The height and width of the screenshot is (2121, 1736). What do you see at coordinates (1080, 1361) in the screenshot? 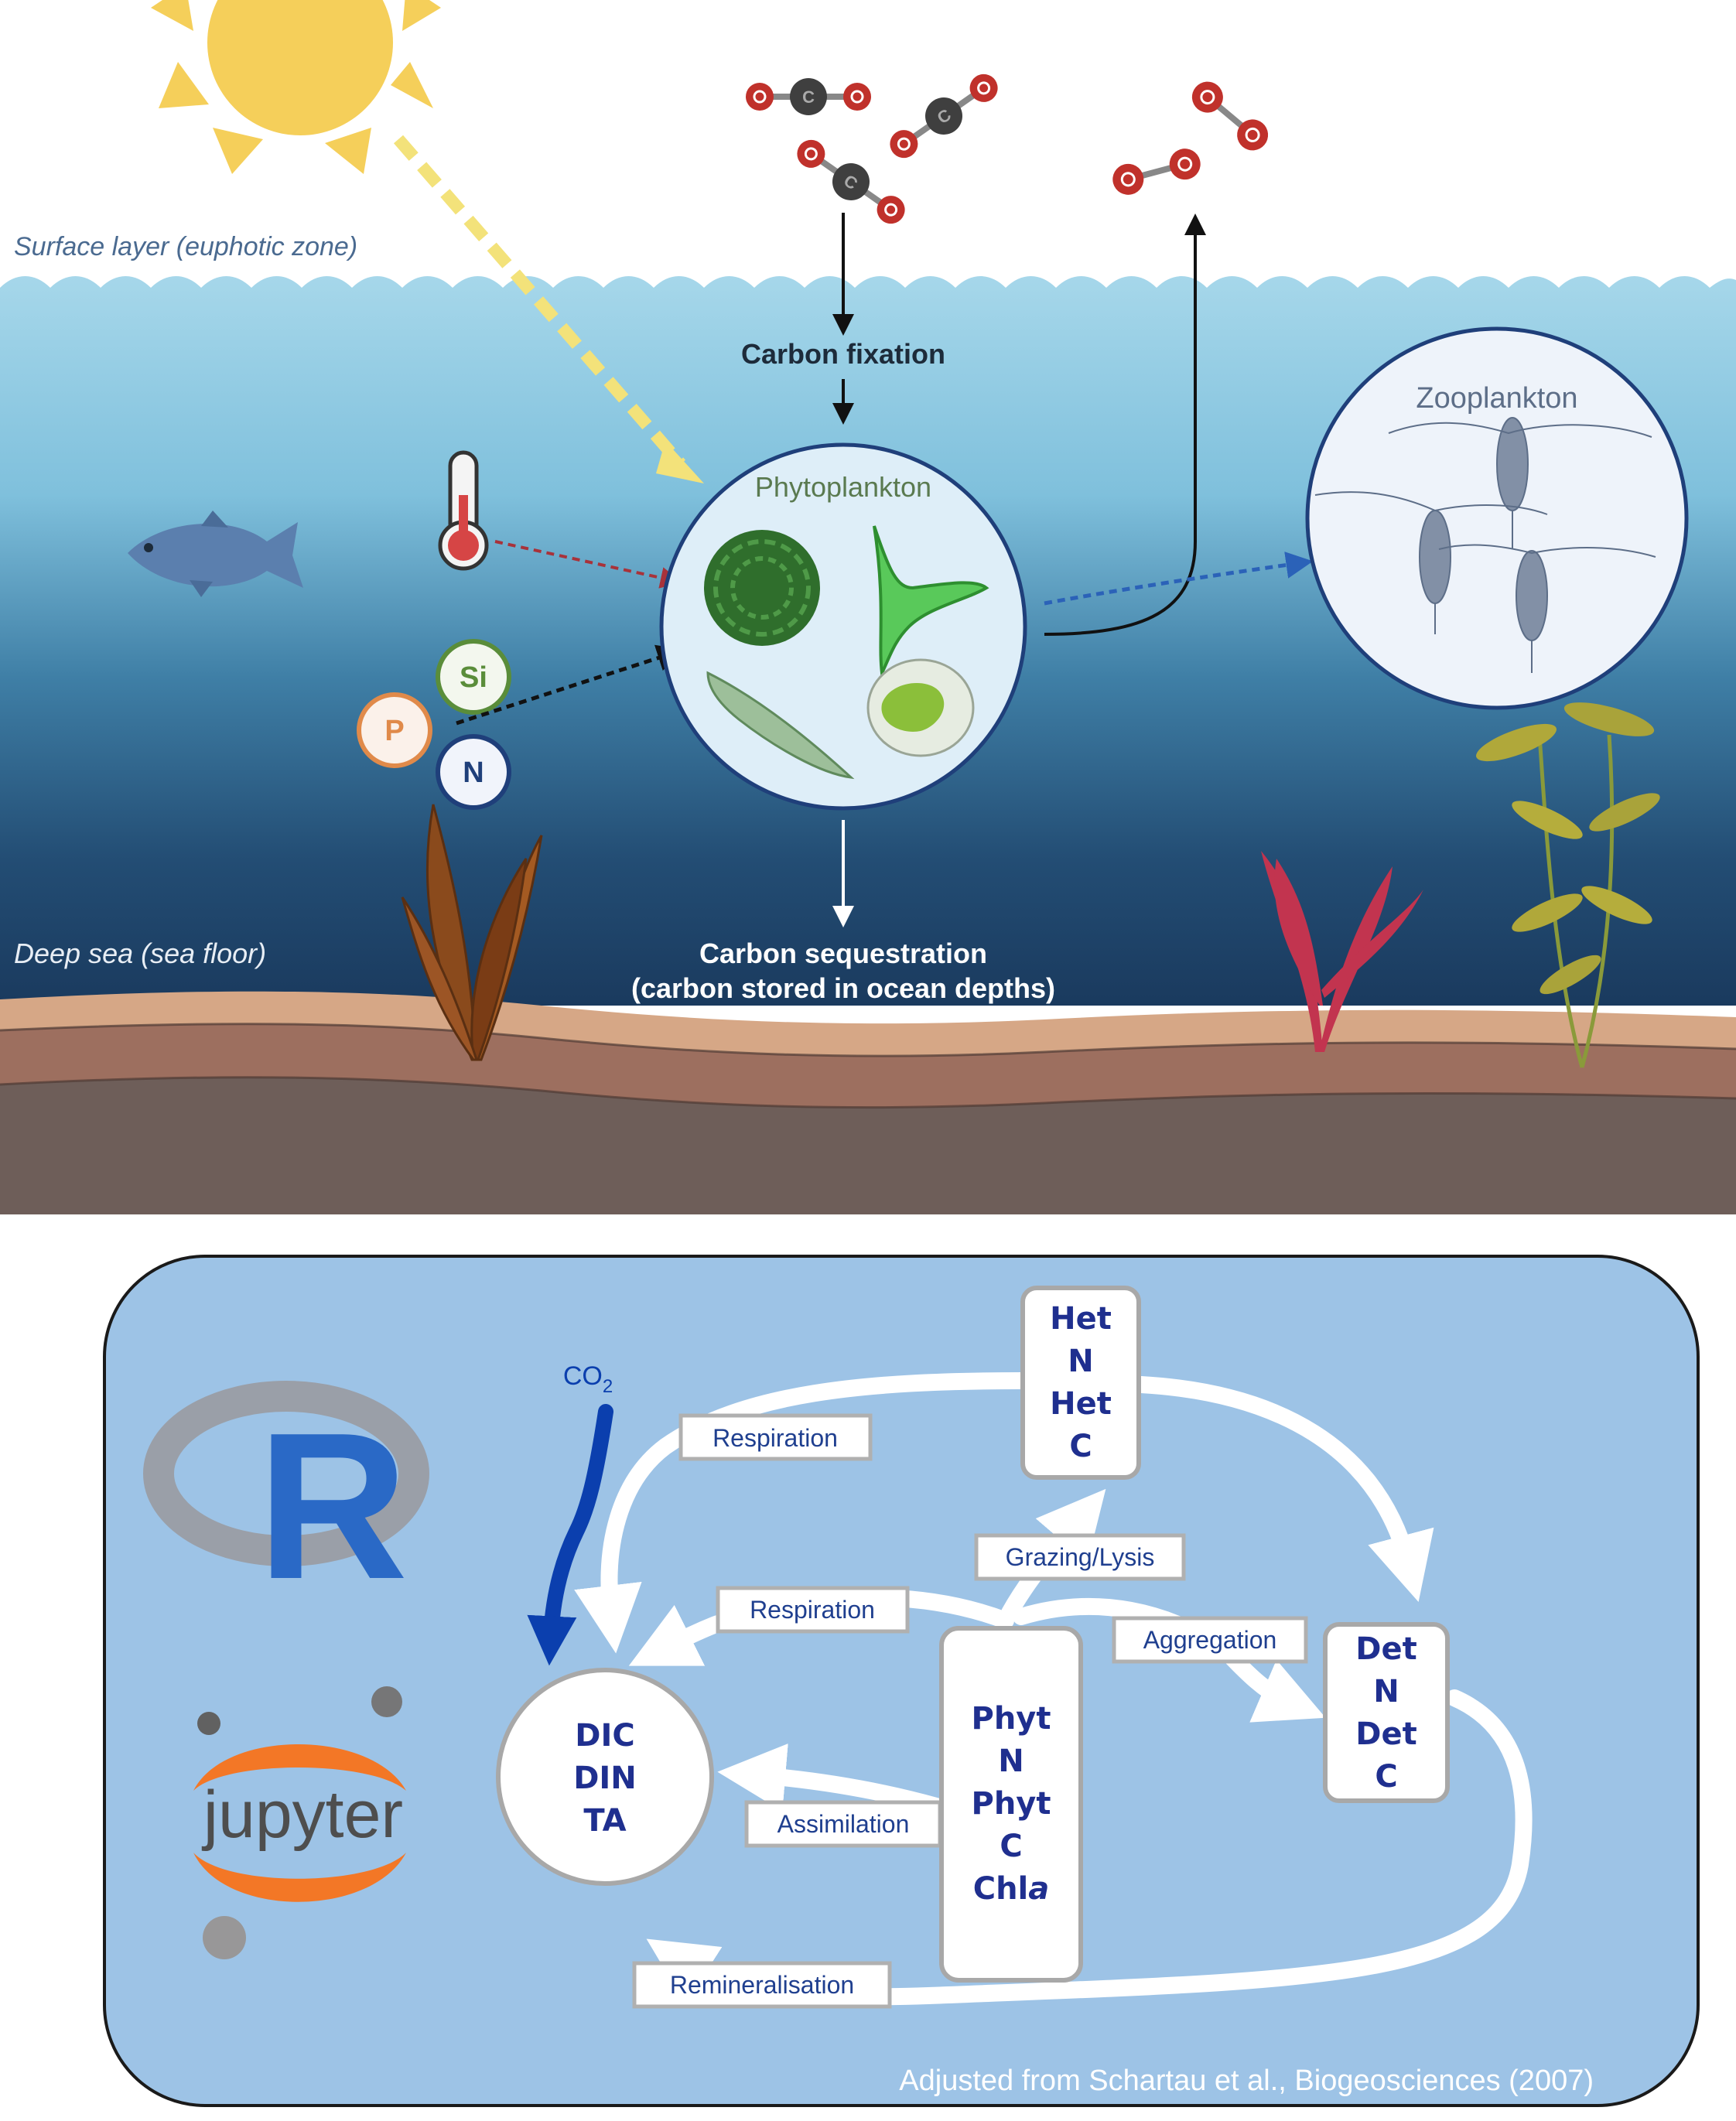
I see `het-line2: N` at bounding box center [1080, 1361].